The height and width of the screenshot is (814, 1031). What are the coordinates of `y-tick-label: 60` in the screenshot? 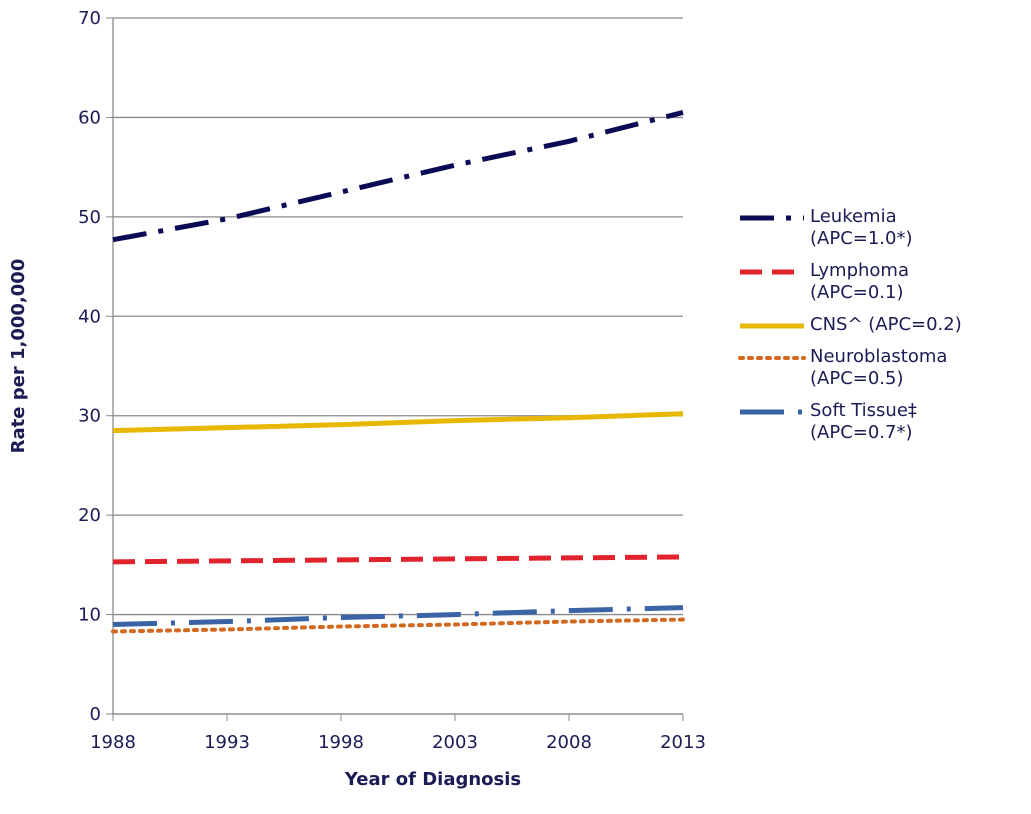 It's located at (89, 117).